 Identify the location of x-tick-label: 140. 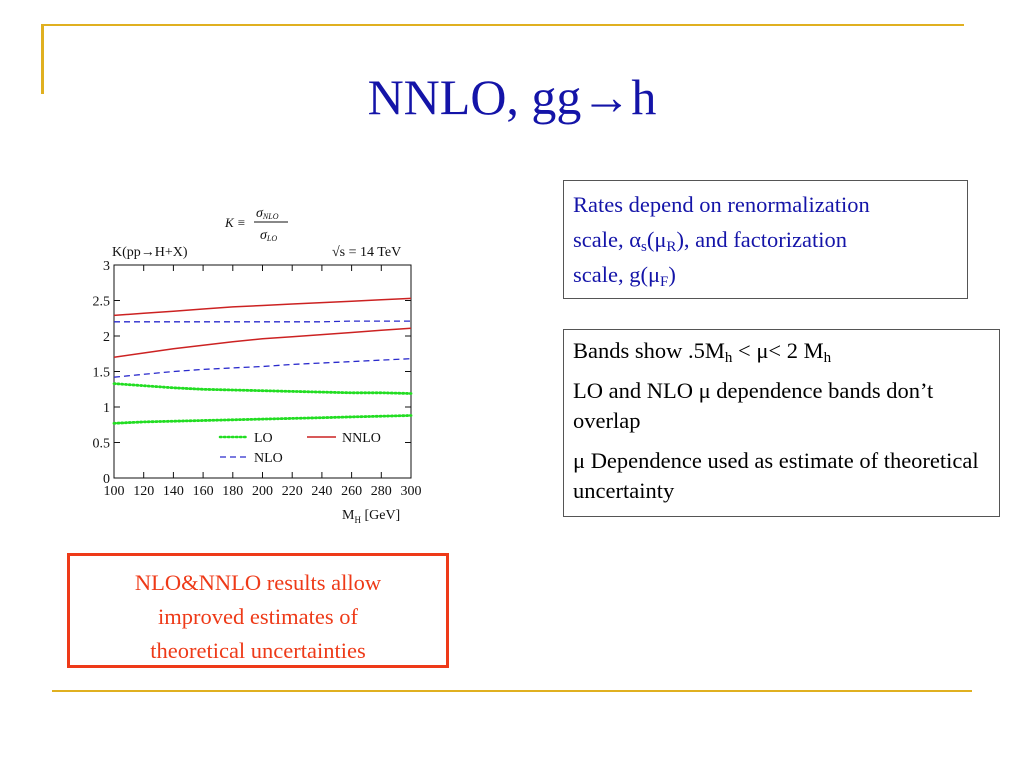
(173, 491).